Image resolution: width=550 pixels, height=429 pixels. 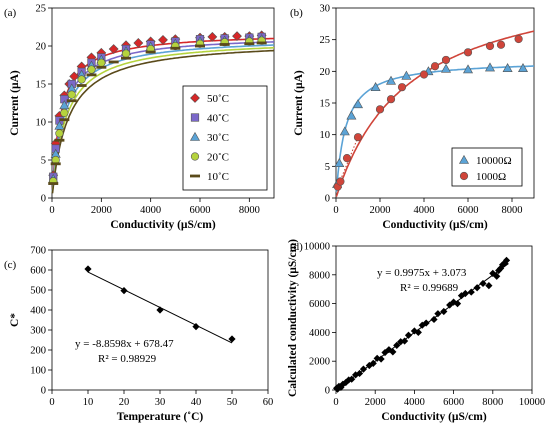 I want to click on y-tick-label: 100, so click(x=38, y=371).